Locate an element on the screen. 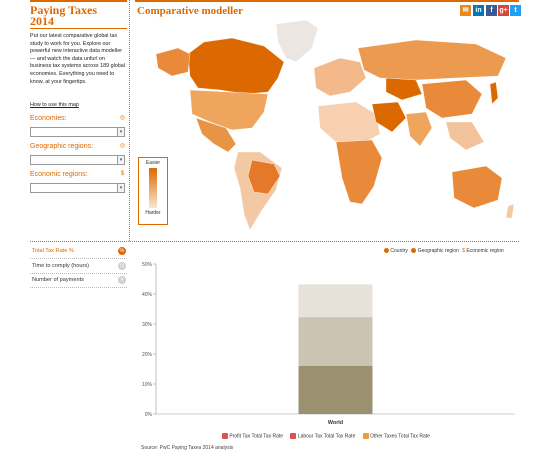 The width and height of the screenshot is (552, 454). metric-number-of-payments: Number of payments is located at coordinates (58, 280).